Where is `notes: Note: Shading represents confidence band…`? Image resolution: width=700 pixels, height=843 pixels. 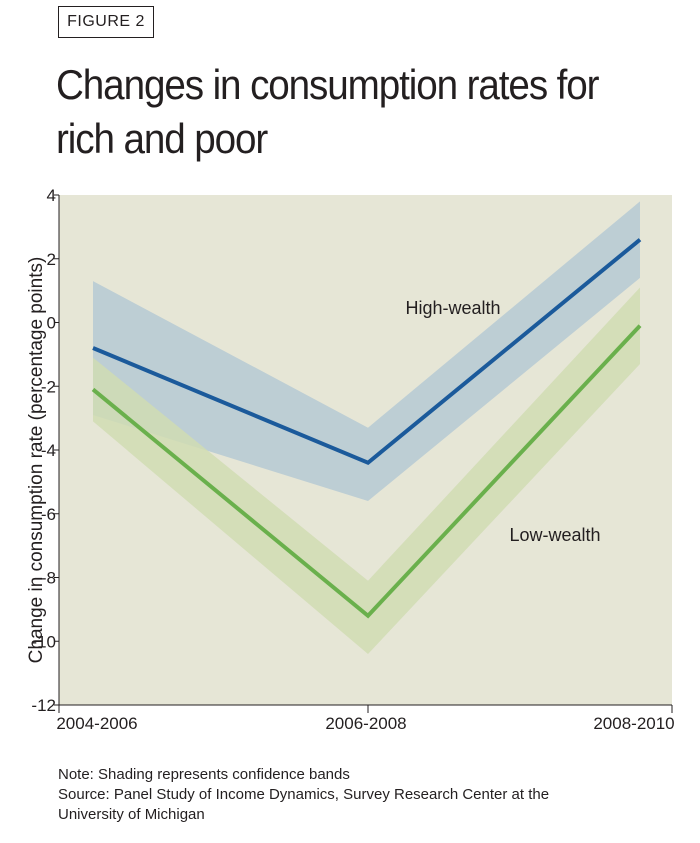
notes: Note: Shading represents confidence band… is located at coordinates (368, 795).